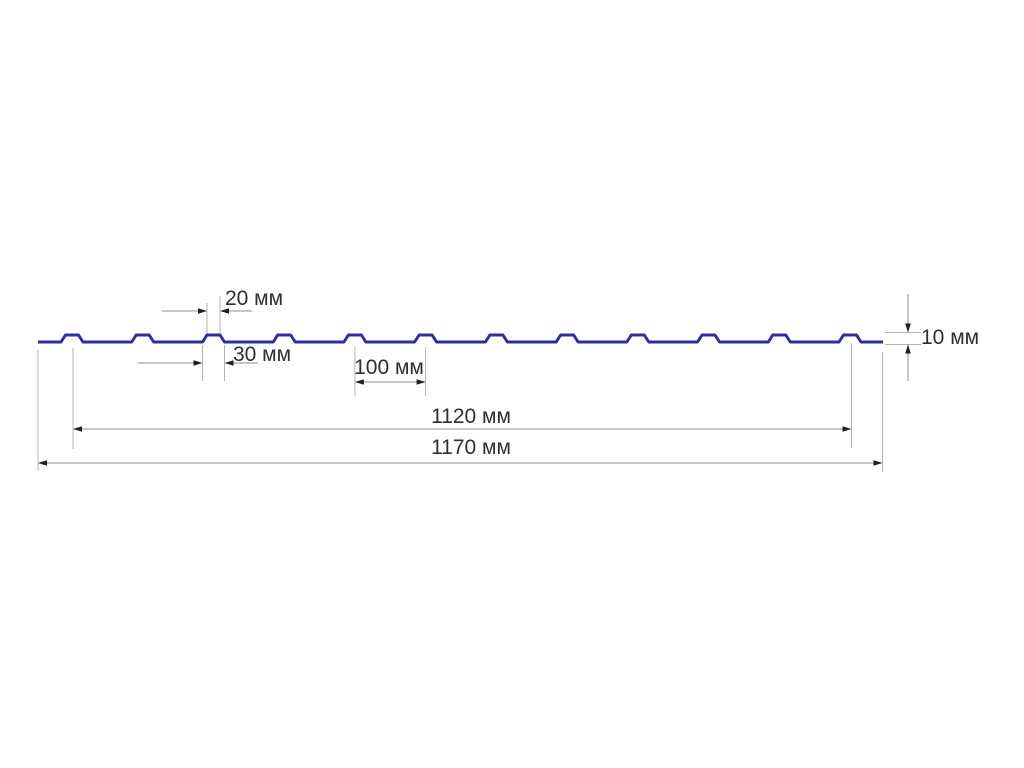 This screenshot has height=768, width=1024. I want to click on overall-width-dimension, so click(460, 411).